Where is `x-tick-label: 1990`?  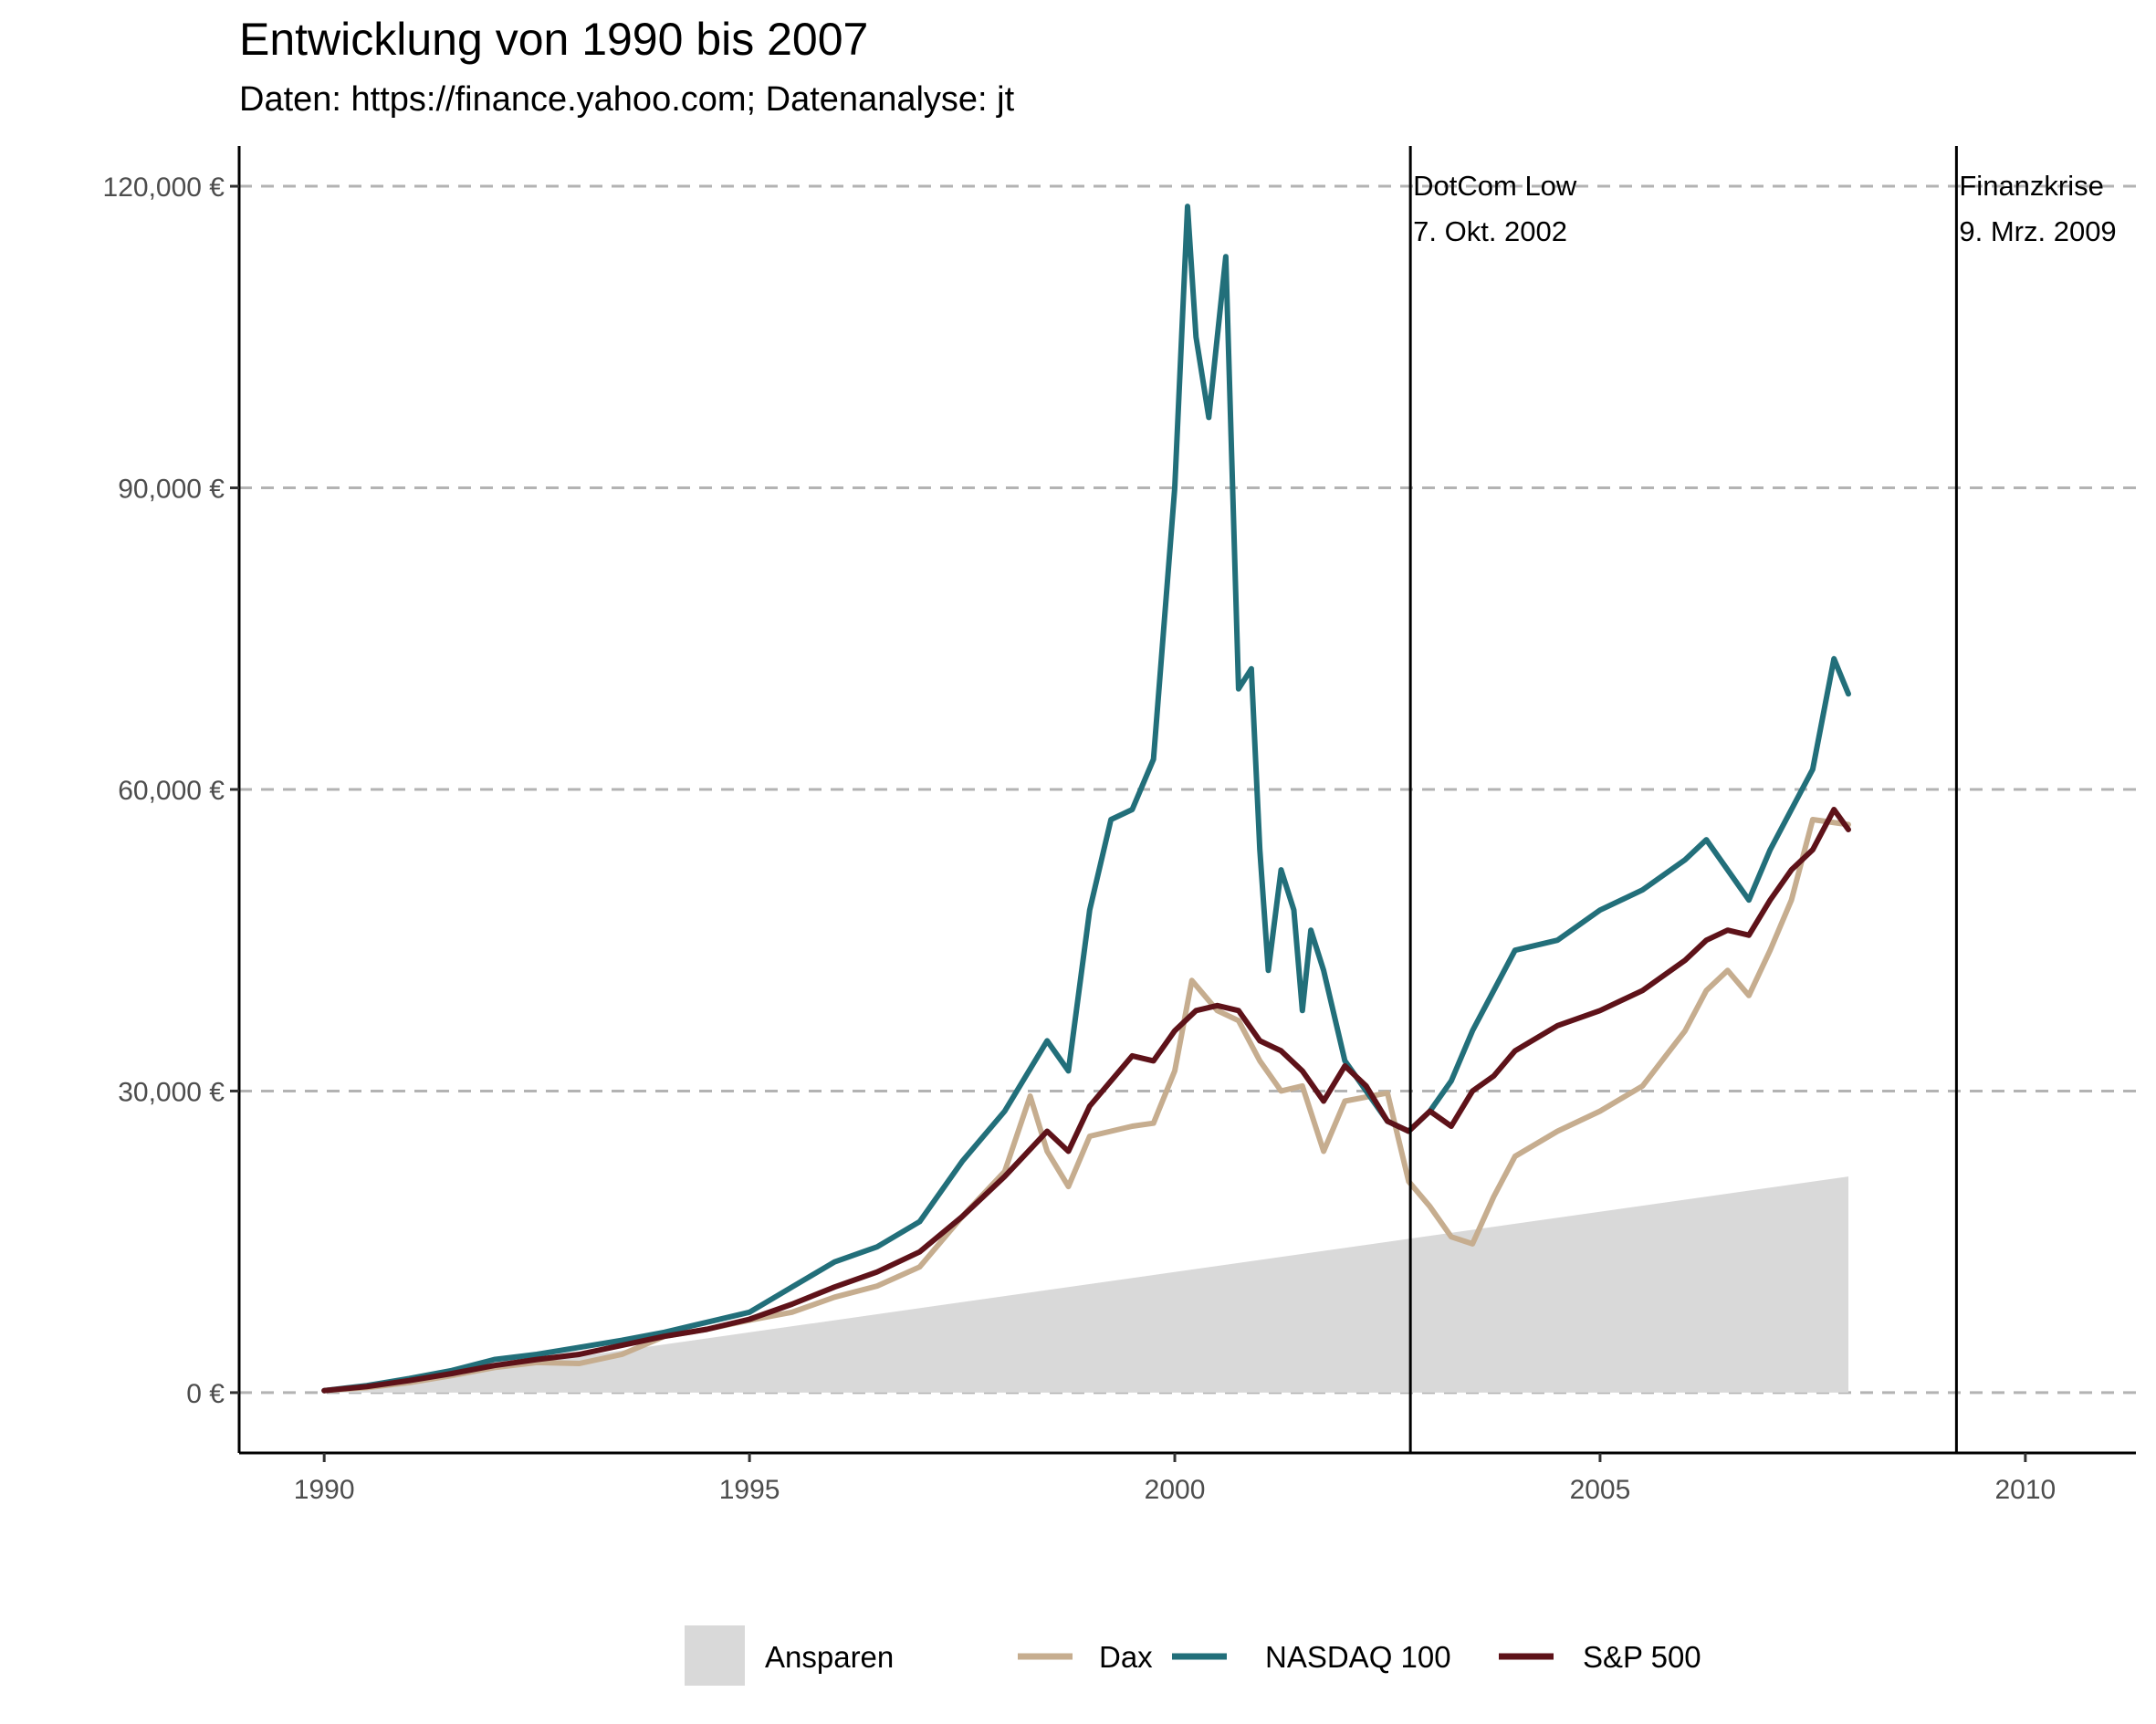
x-tick-label: 1990 is located at coordinates (324, 1490).